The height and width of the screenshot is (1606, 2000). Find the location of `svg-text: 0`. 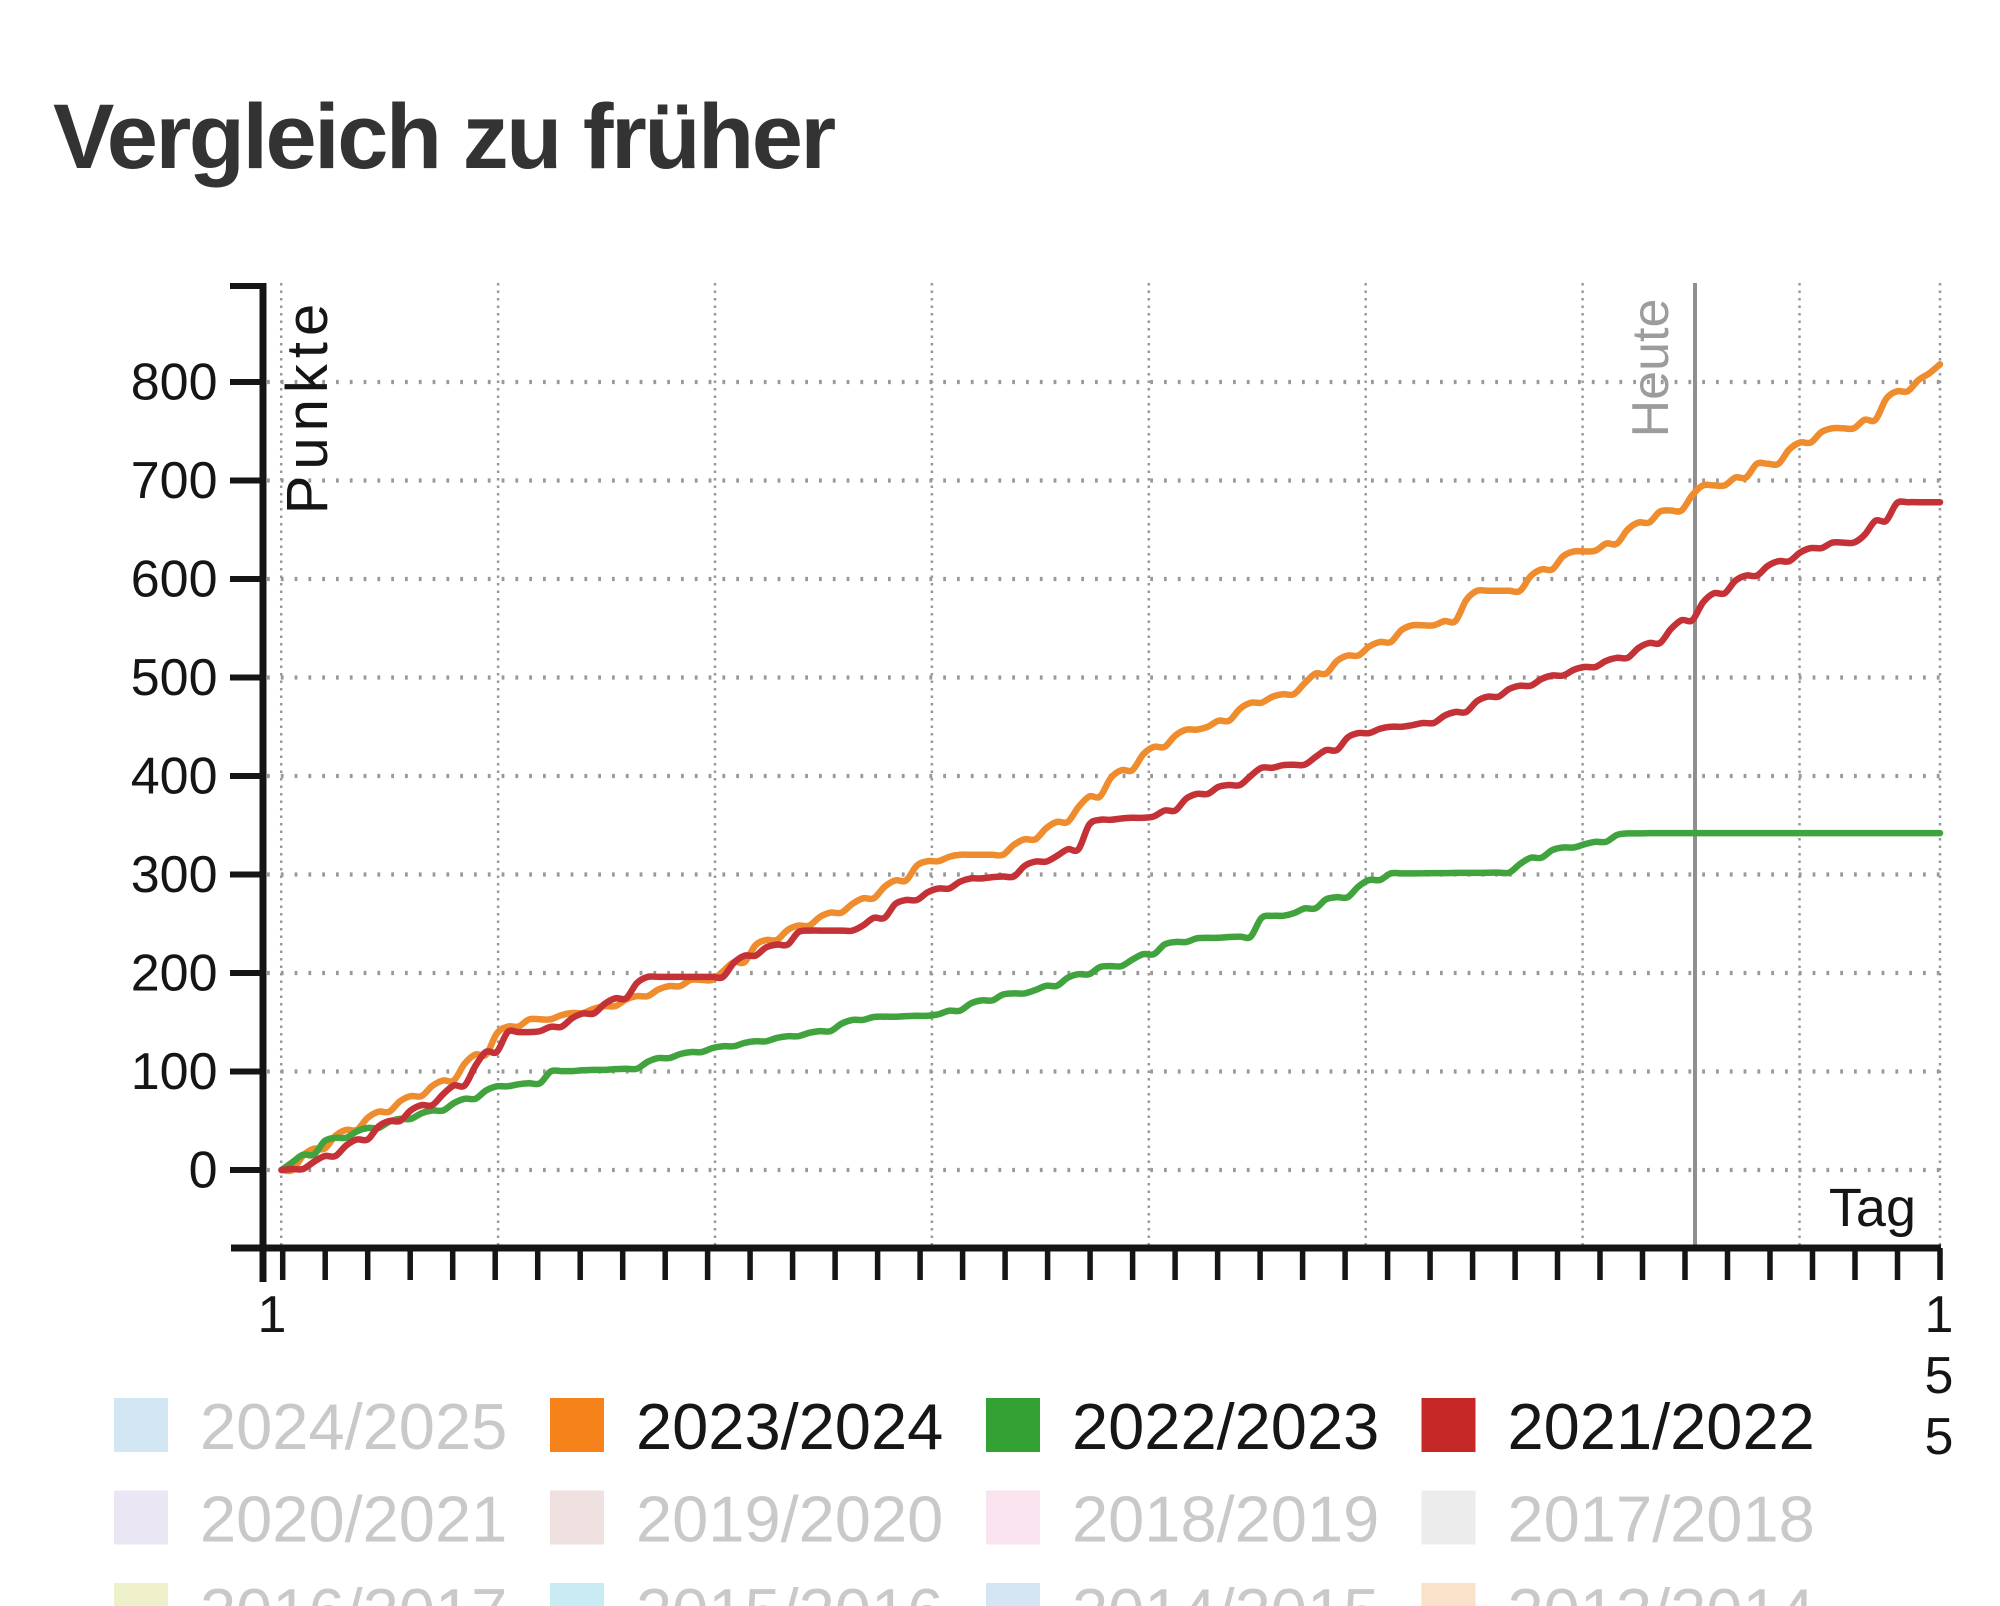

svg-text: 0 is located at coordinates (203, 1171).